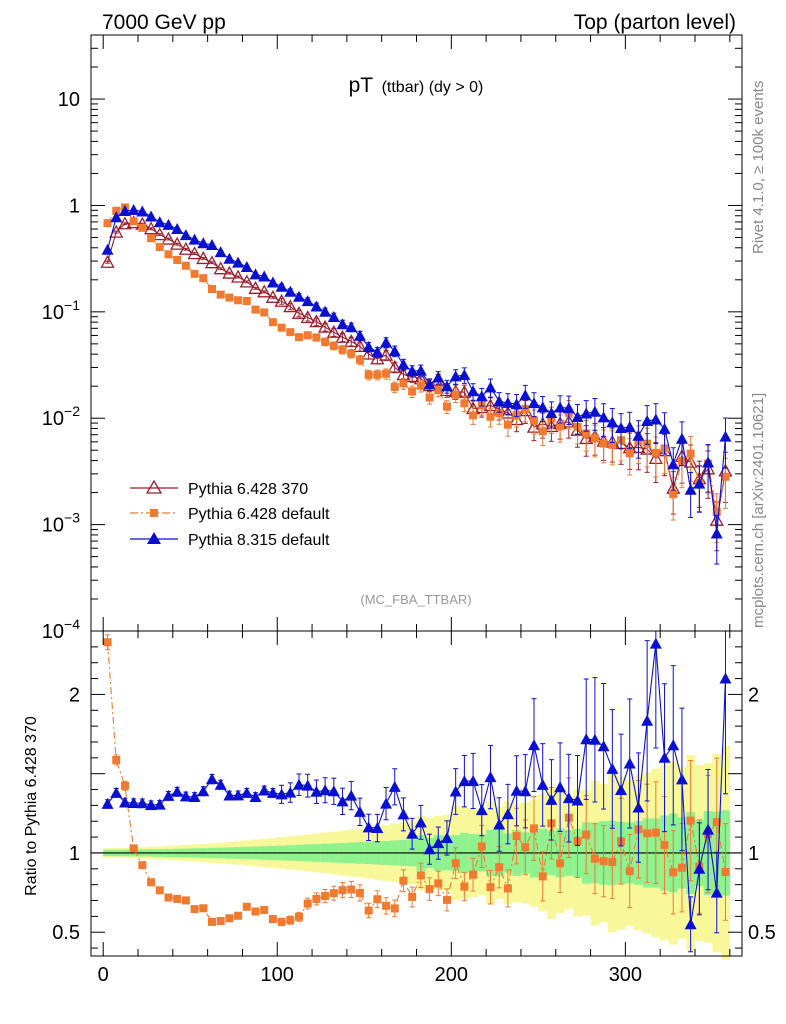 The height and width of the screenshot is (1024, 786). What do you see at coordinates (361, 85) in the screenshot?
I see `plot-title-main: pT` at bounding box center [361, 85].